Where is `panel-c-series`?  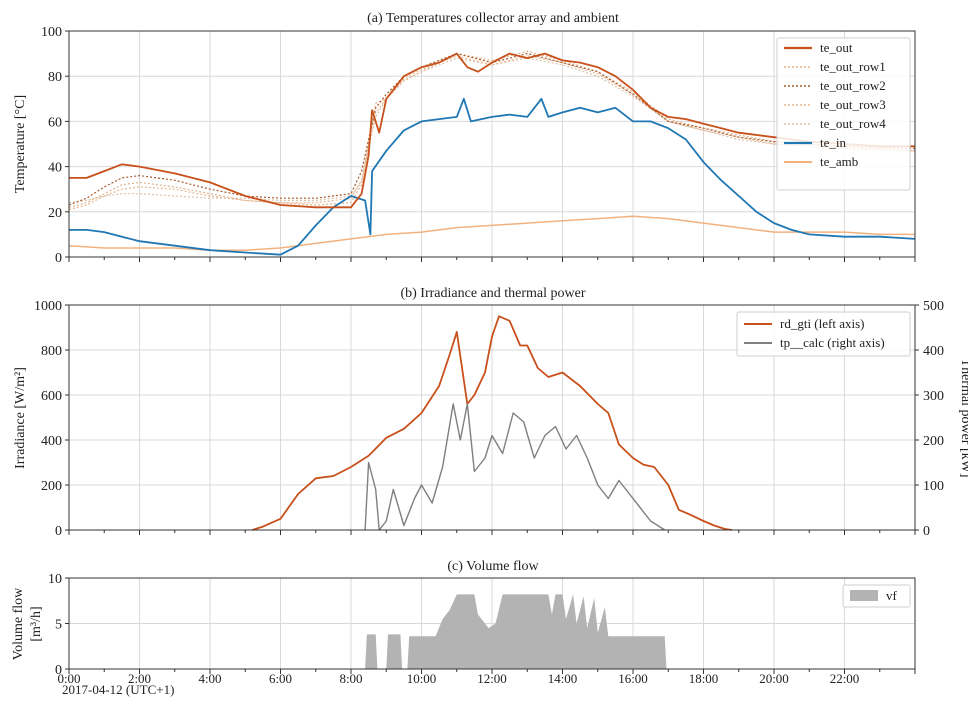
panel-c-series is located at coordinates (516, 631).